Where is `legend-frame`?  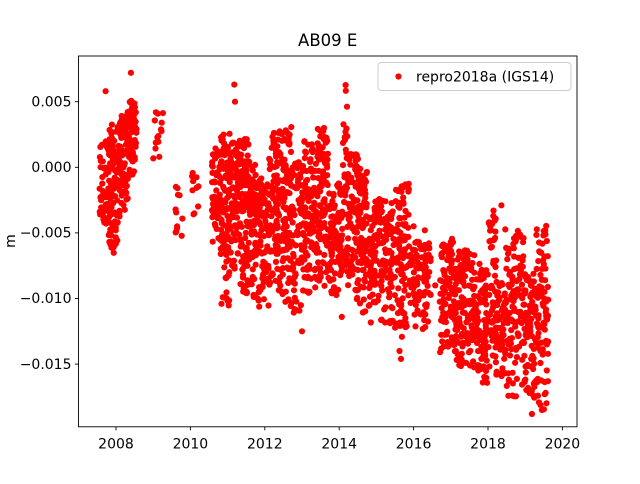
legend-frame is located at coordinates (474, 76).